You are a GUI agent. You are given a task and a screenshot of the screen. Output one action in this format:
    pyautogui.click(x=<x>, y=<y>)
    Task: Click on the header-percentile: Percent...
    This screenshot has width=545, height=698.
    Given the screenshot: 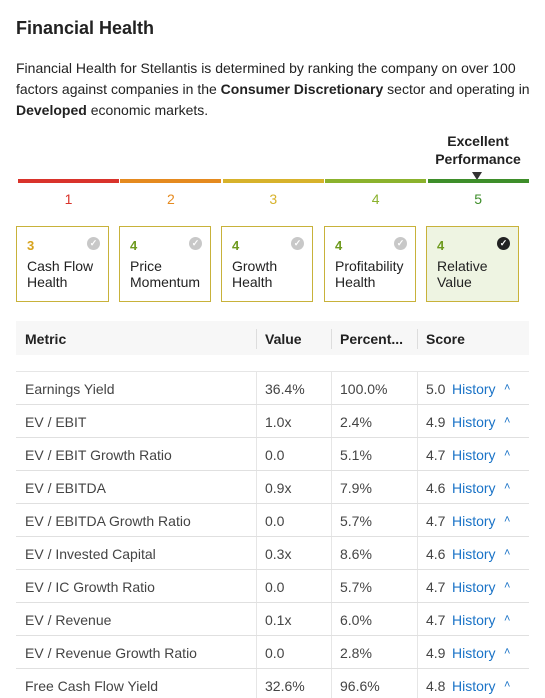 What is the action you would take?
    pyautogui.click(x=372, y=339)
    